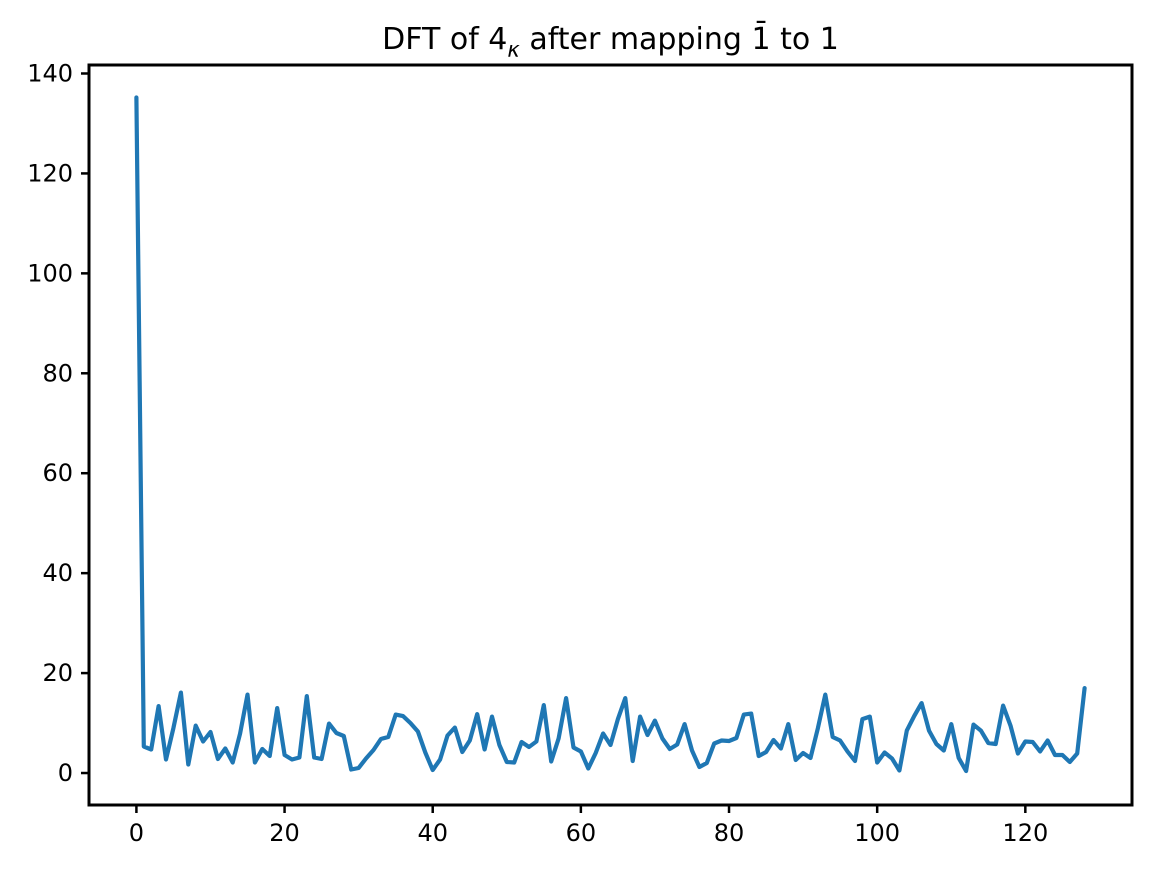 This screenshot has height=869, width=1149. I want to click on y-tick-label: 120, so click(50, 173).